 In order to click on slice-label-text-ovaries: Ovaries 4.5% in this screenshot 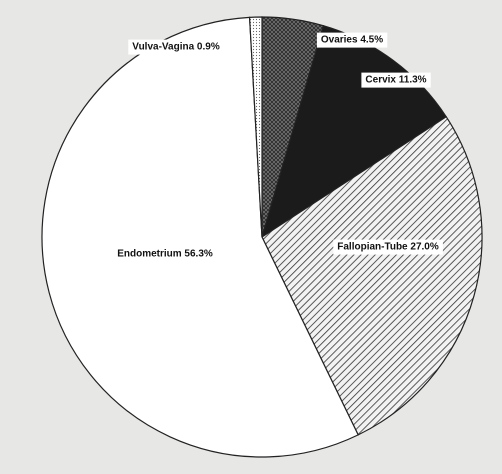, I will do `click(352, 40)`.